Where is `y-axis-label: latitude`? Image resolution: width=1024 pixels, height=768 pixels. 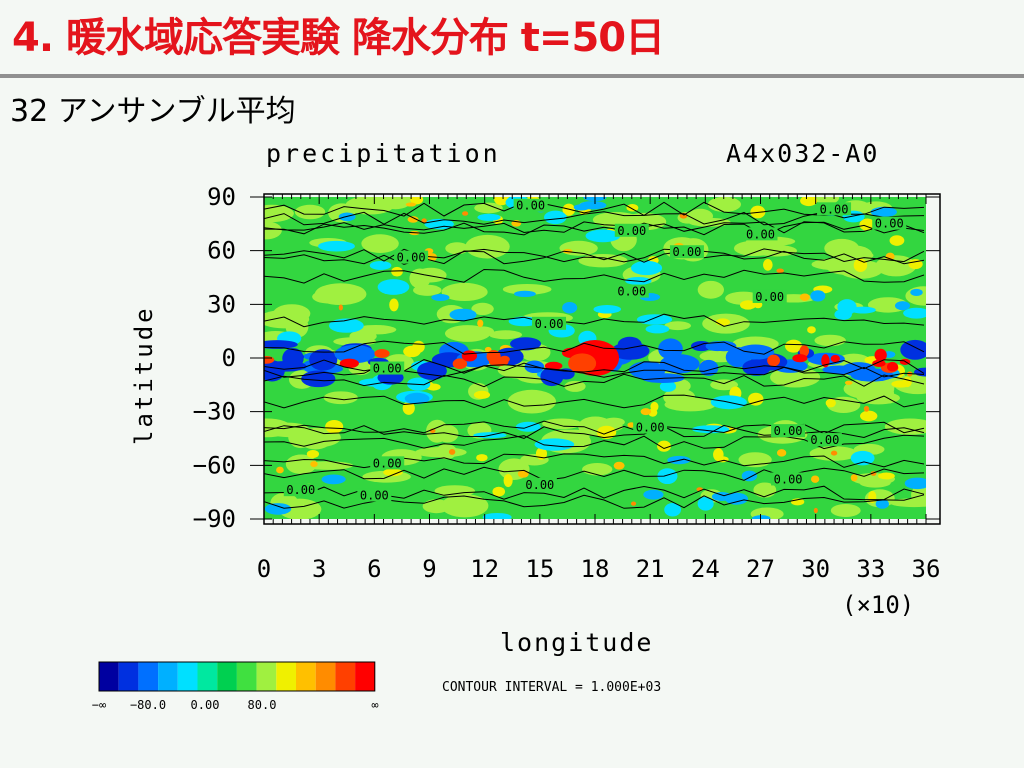 y-axis-label: latitude is located at coordinates (144, 375).